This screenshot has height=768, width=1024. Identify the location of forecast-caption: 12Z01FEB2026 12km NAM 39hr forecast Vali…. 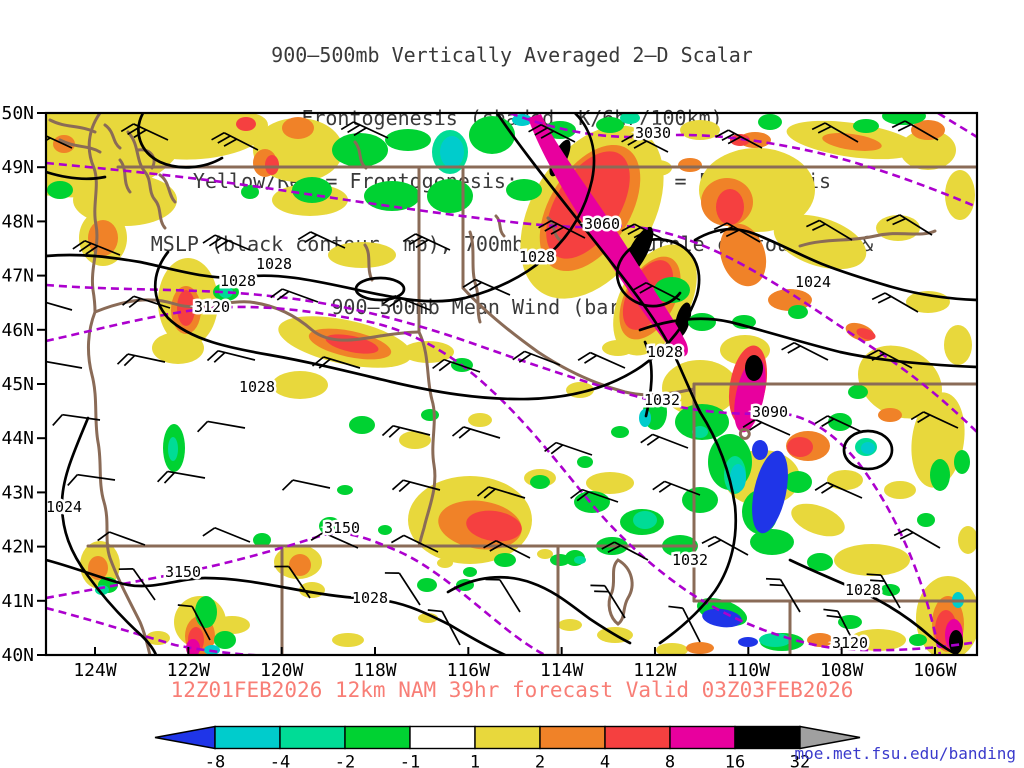
(512, 690).